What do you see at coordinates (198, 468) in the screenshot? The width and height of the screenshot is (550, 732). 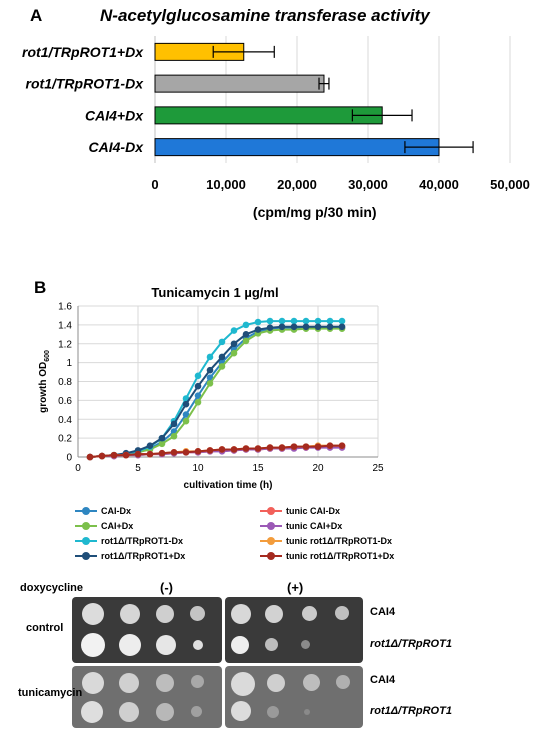 I see `x-tick-label: 10` at bounding box center [198, 468].